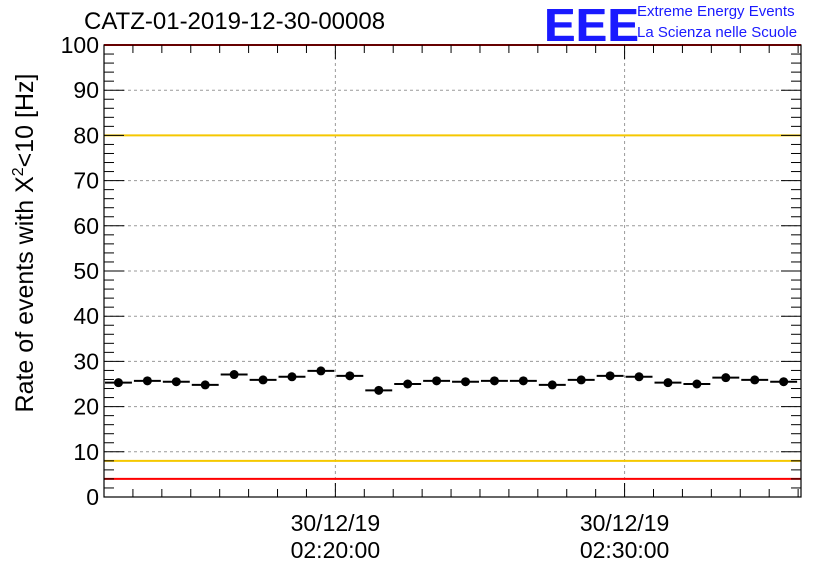 The image size is (836, 572). Describe the element at coordinates (717, 32) in the screenshot. I see `logo-text-line2: La Scienza nelle Scuole` at that location.